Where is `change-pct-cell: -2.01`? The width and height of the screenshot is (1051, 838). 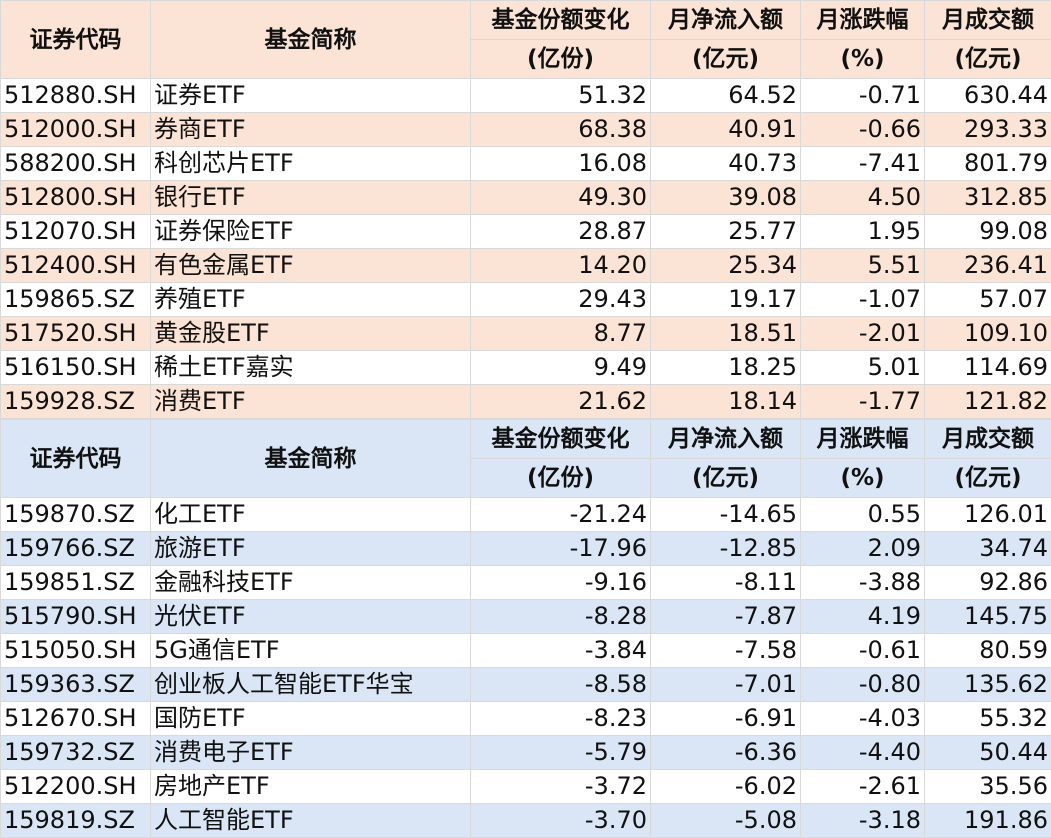 change-pct-cell: -2.01 is located at coordinates (863, 334).